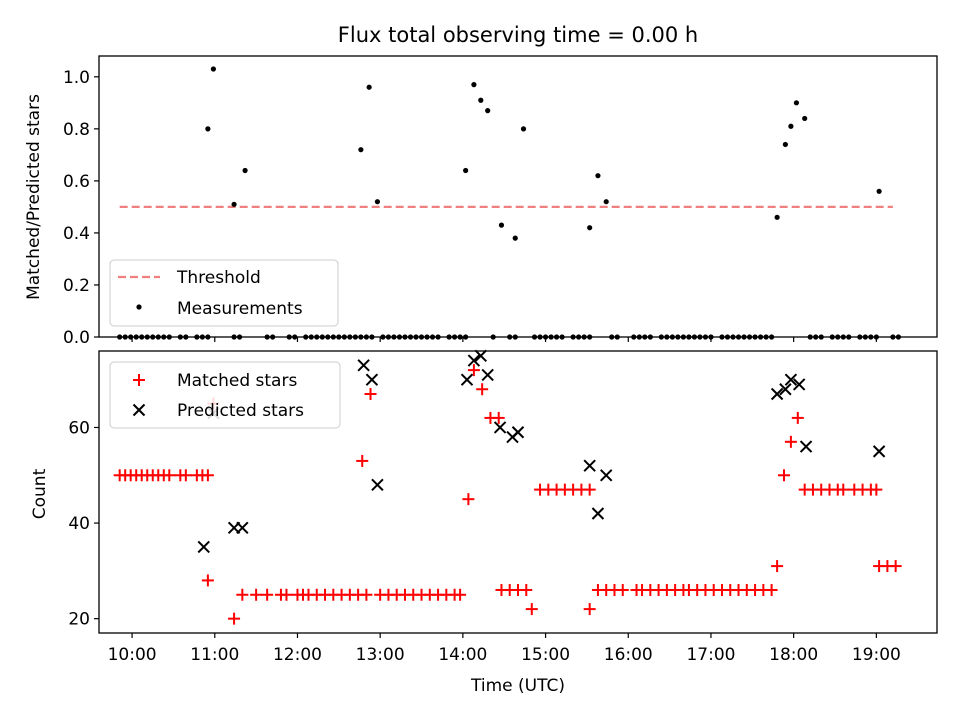 The width and height of the screenshot is (960, 720). What do you see at coordinates (224, 293) in the screenshot?
I see `ratio-legend: Threshold Measurements` at bounding box center [224, 293].